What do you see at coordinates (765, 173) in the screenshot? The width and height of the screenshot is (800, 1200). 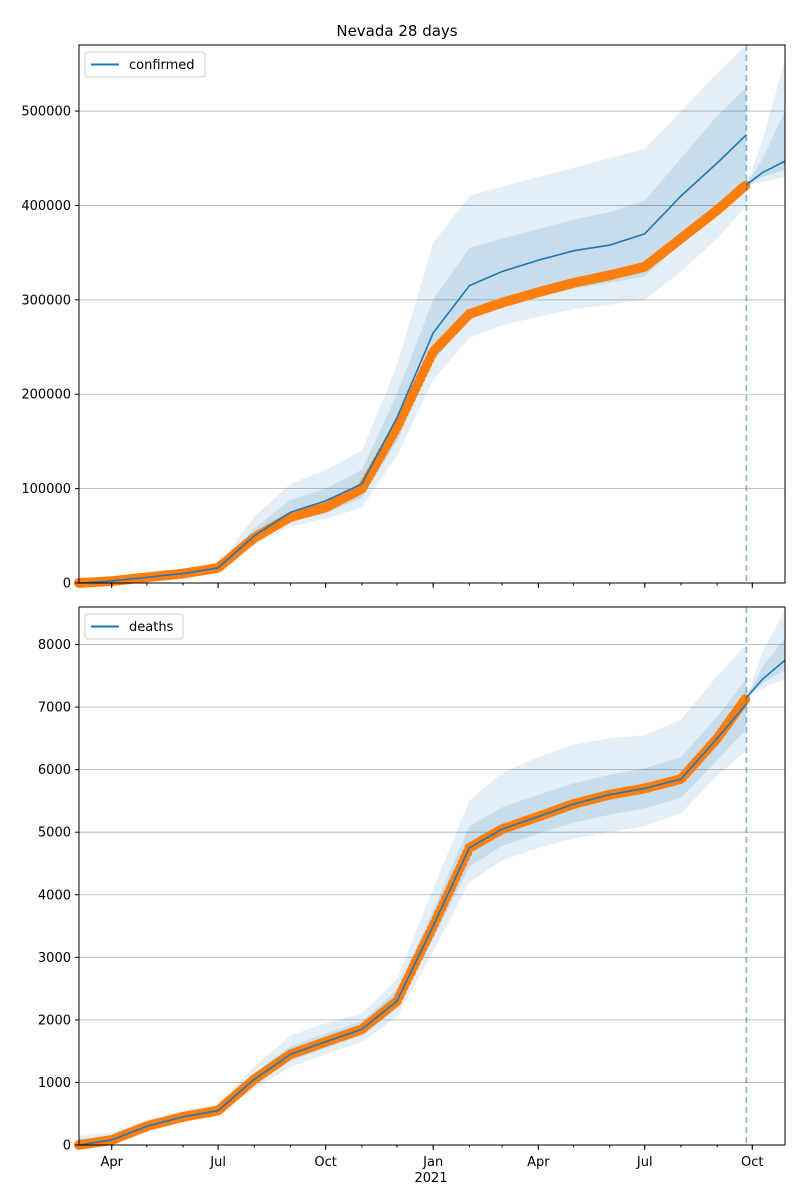 I see `confirmed-forecast-line-path` at bounding box center [765, 173].